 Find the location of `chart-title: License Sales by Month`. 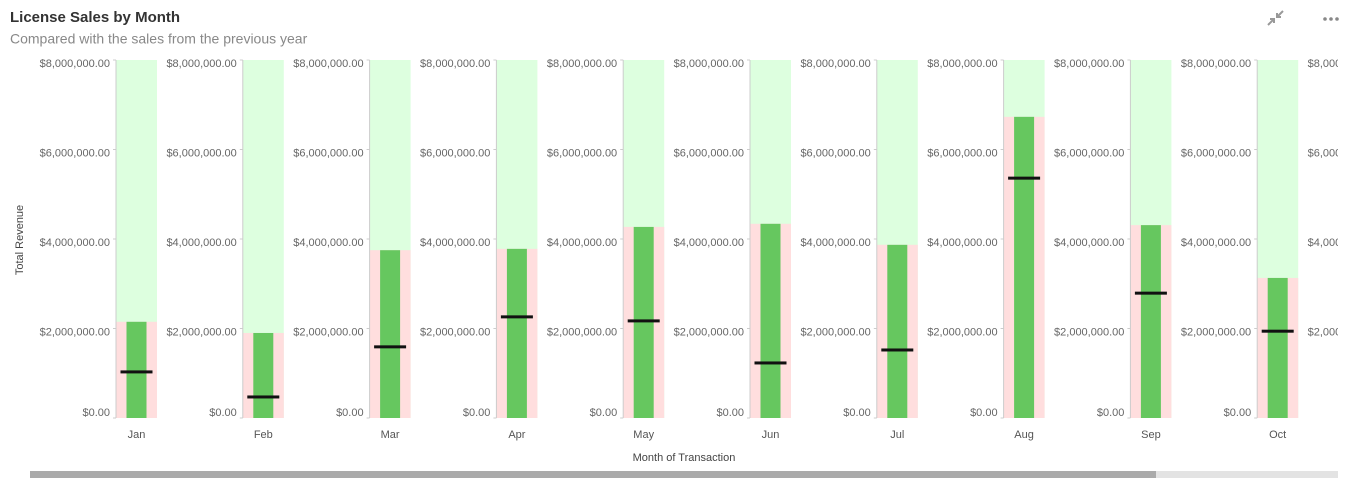

chart-title: License Sales by Month is located at coordinates (95, 17).